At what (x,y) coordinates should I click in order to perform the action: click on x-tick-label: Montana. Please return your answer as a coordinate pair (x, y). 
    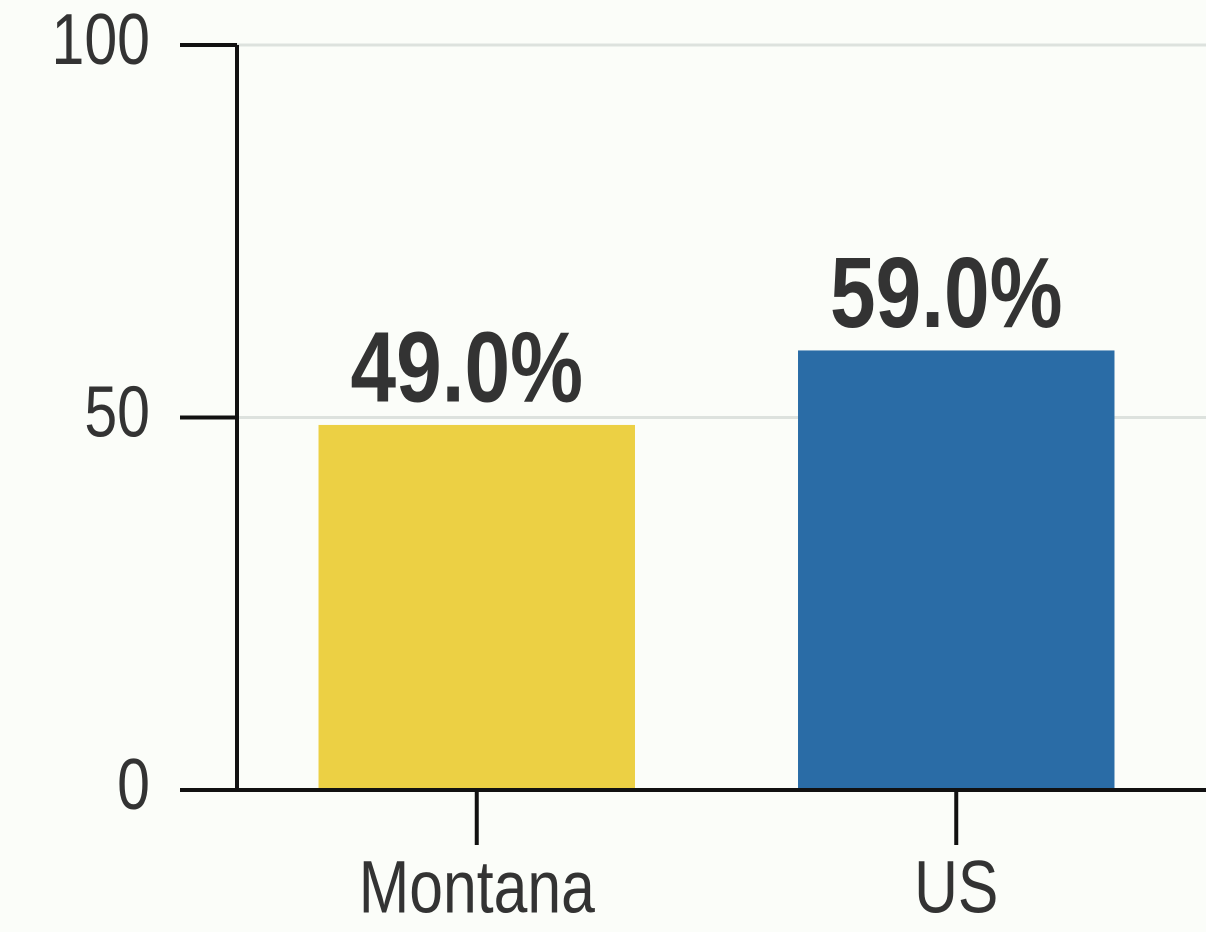
    Looking at the image, I should click on (477, 888).